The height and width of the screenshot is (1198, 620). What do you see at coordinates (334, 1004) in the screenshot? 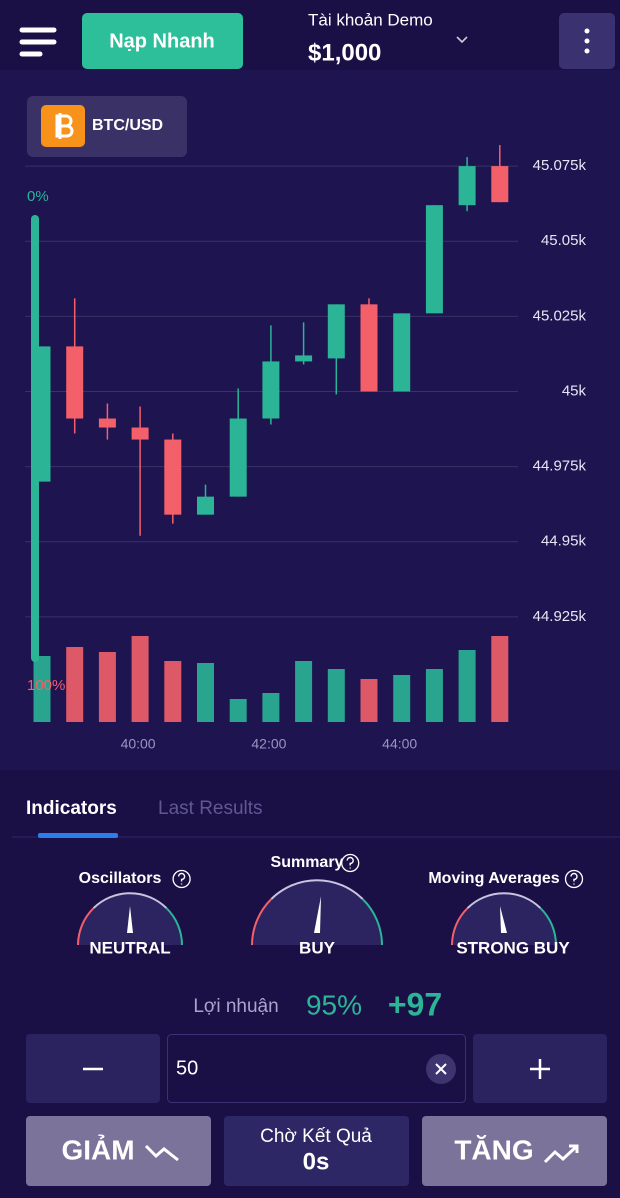
I see `profit-rate: 95%` at bounding box center [334, 1004].